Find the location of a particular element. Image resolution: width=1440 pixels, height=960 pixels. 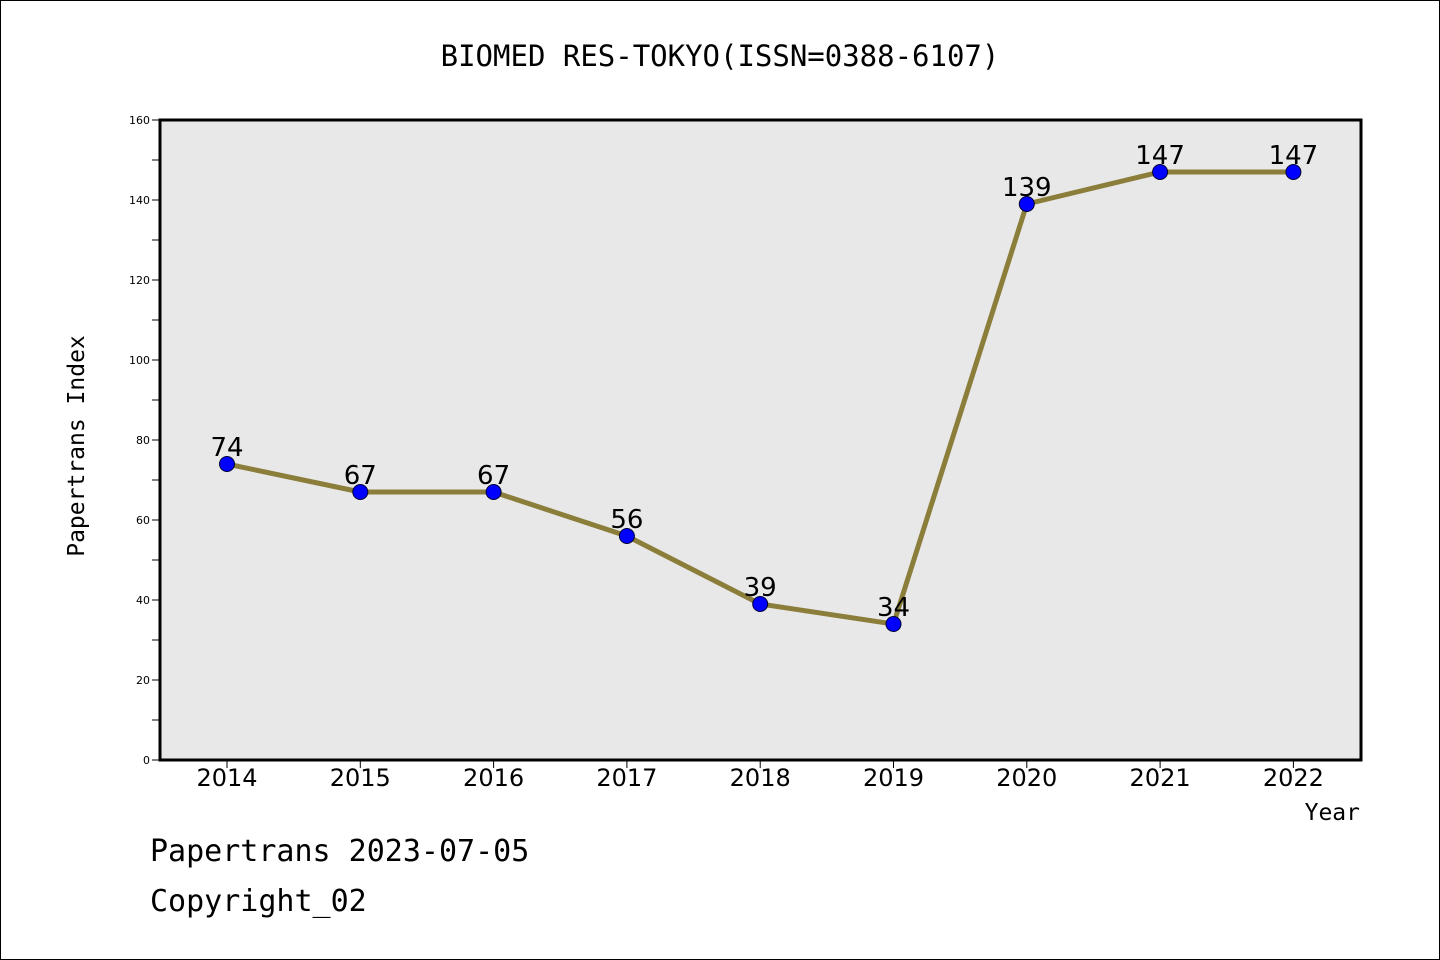

y-axis-label: Papertrans Index is located at coordinates (77, 446).